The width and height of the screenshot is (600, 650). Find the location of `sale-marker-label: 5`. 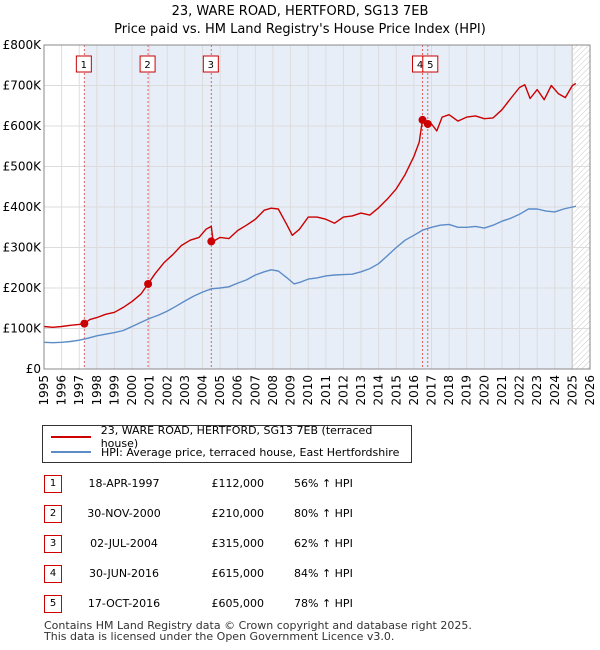

sale-marker-label: 5 is located at coordinates (430, 65).